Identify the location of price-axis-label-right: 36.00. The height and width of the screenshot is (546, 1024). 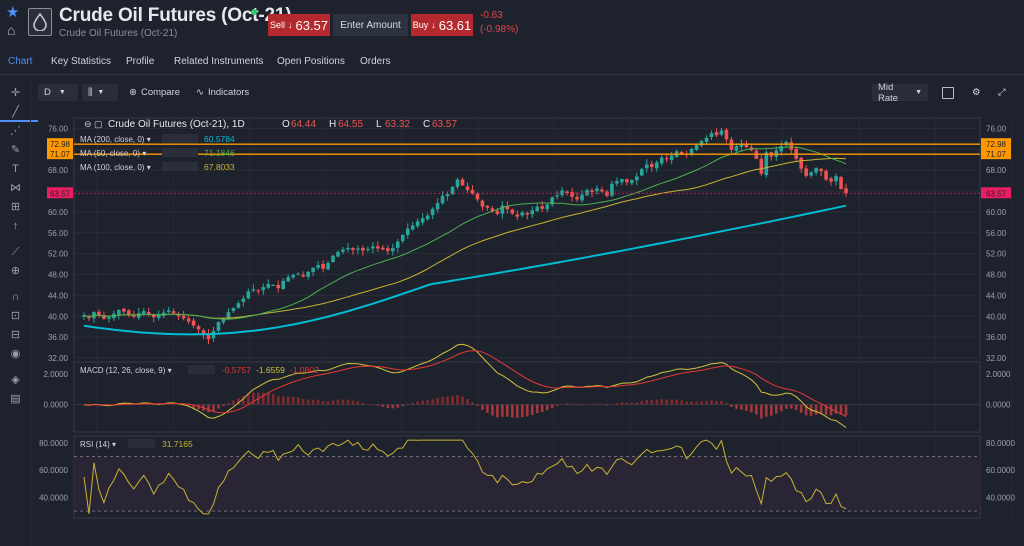
(996, 337).